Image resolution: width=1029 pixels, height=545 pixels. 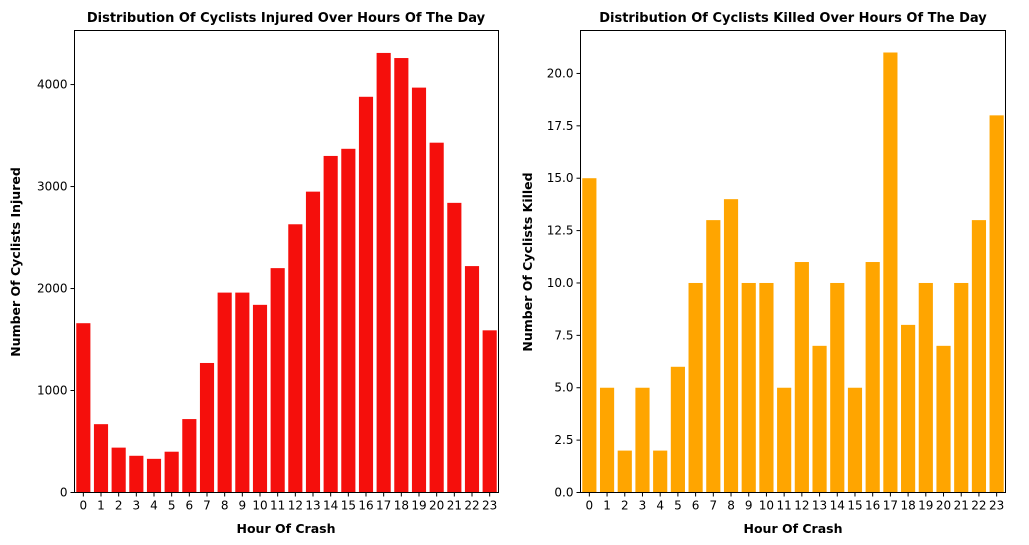 I want to click on y-tick-label: 3000, so click(x=52, y=187).